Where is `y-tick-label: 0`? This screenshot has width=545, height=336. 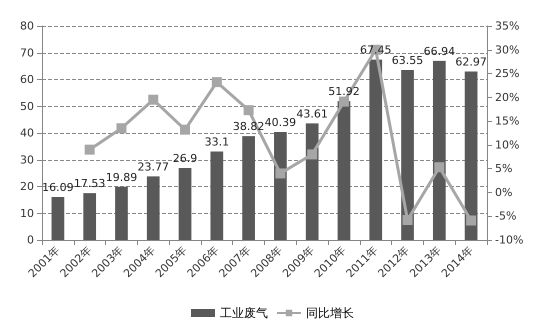
y-tick-label: 0 is located at coordinates (30, 240).